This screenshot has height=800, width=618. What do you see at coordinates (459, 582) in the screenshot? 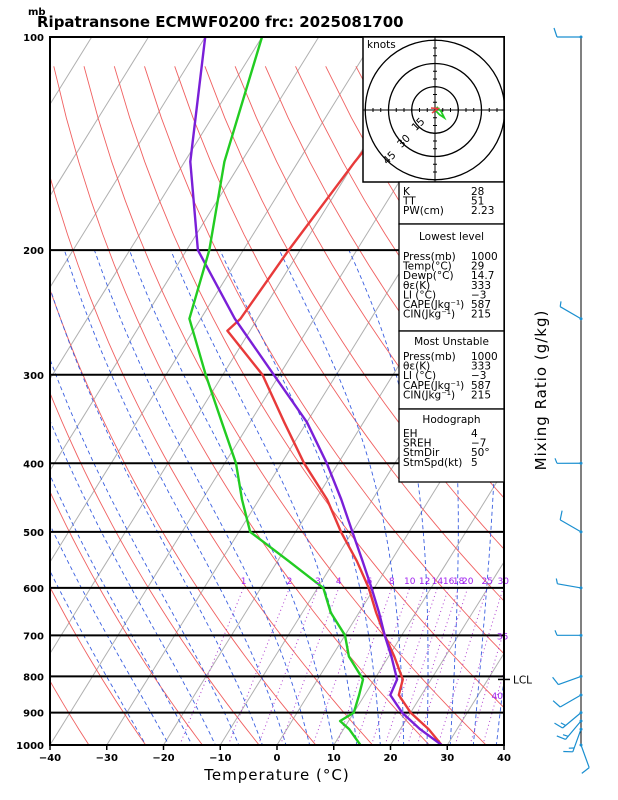
I see `mixing-ratio-label: 18` at bounding box center [459, 582].